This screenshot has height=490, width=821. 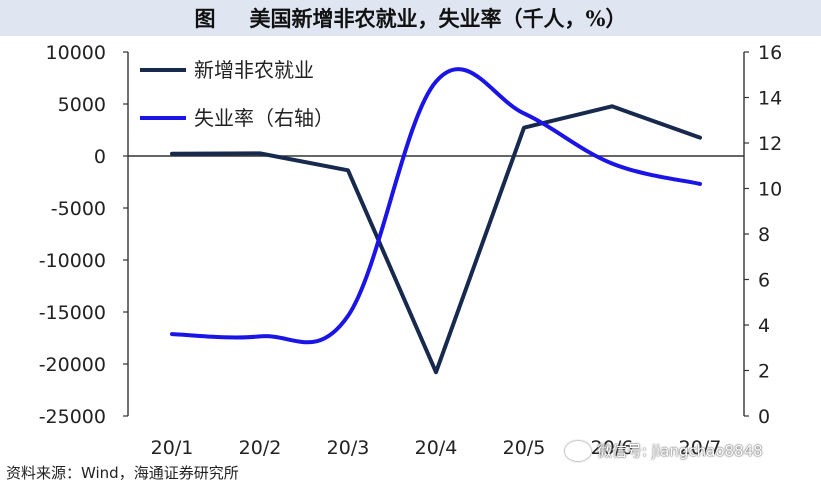 I want to click on left-tick-label: -15000, so click(x=72, y=313).